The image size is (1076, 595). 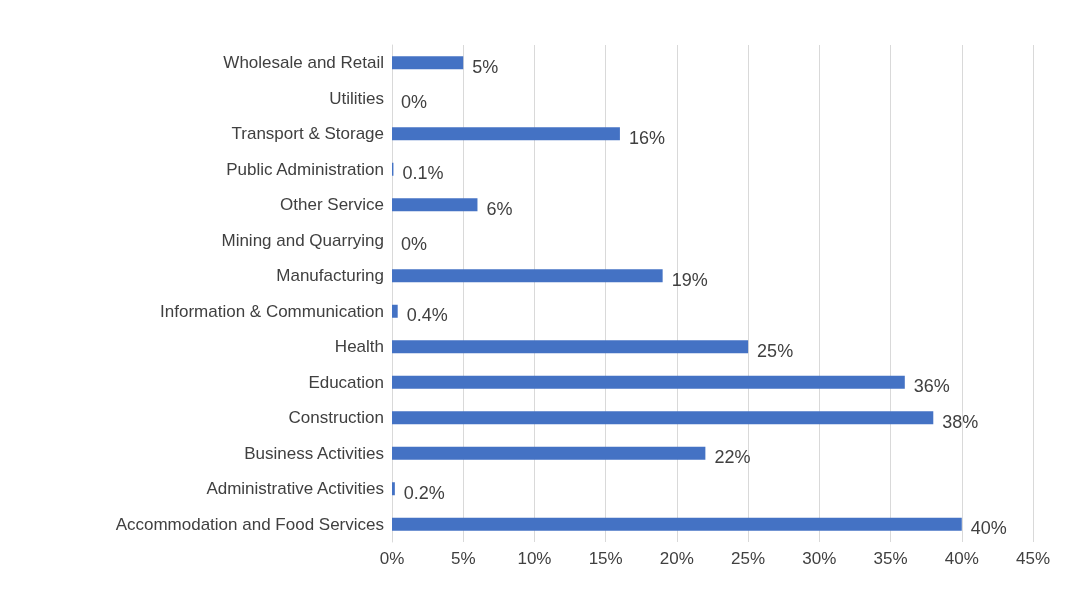 What do you see at coordinates (819, 558) in the screenshot?
I see `x-tick-label: 30%` at bounding box center [819, 558].